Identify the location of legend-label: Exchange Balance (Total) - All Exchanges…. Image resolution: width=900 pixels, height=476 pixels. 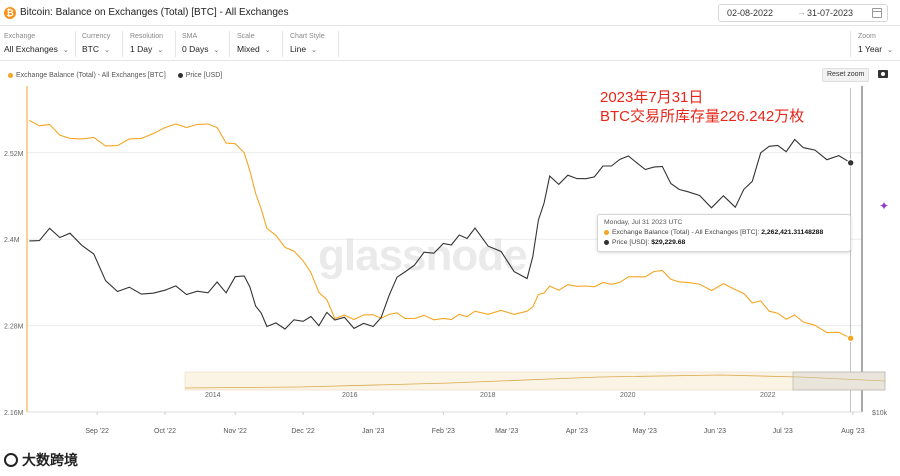
(91, 75).